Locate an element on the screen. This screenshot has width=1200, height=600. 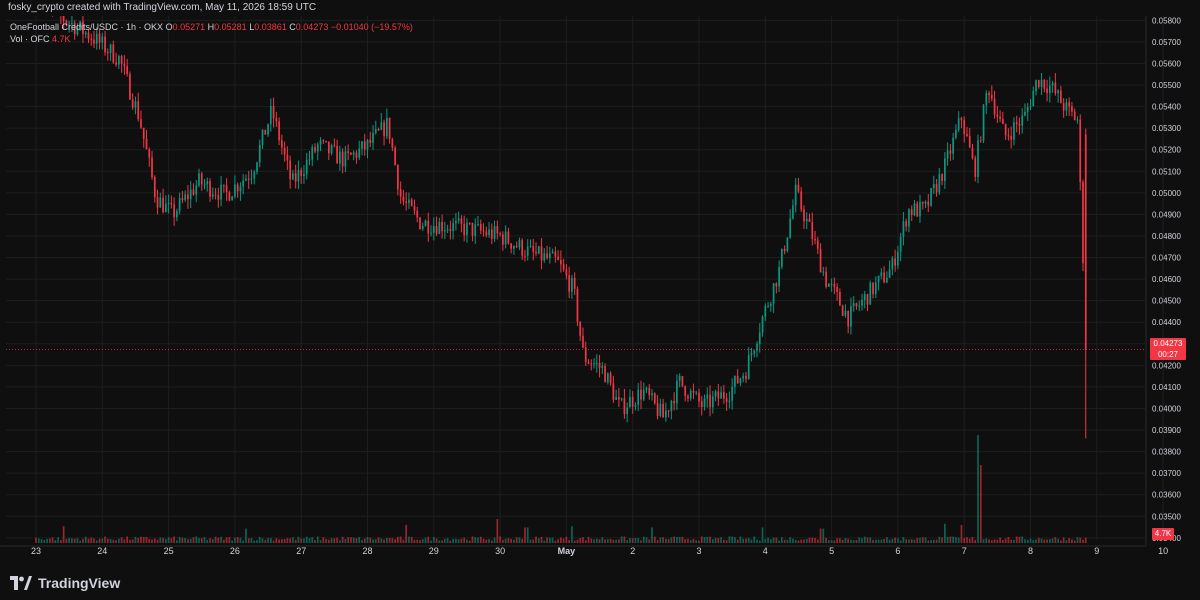
symbol-label: OneFootball Credits/USDC · 1h · OKX is located at coordinates (87, 27).